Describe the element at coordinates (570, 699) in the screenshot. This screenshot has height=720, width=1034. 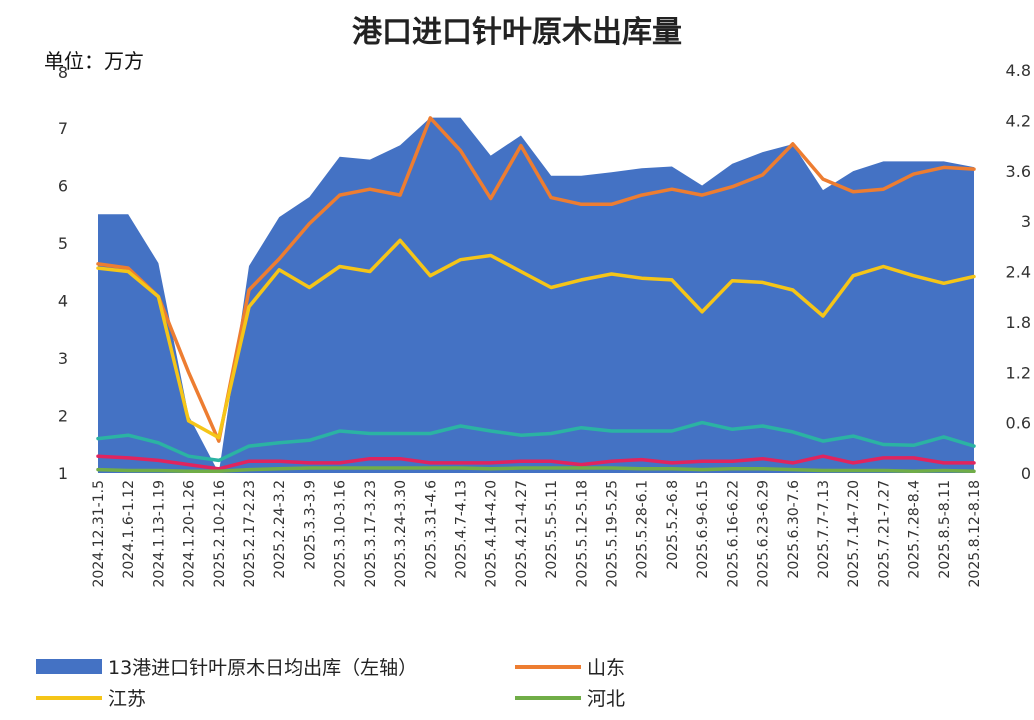
I see `legend-item: 河北` at that location.